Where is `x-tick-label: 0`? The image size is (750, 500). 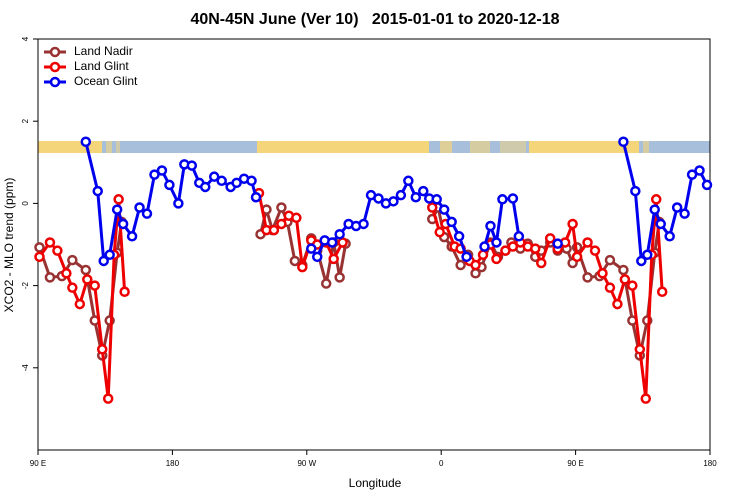 x-tick-label: 0 is located at coordinates (441, 463).